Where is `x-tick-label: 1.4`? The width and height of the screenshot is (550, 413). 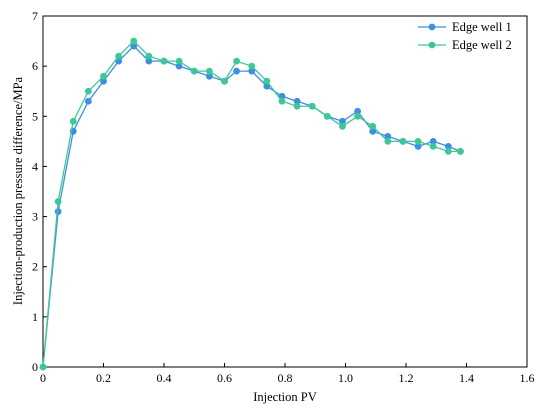
x-tick-label: 1.4 is located at coordinates (466, 378).